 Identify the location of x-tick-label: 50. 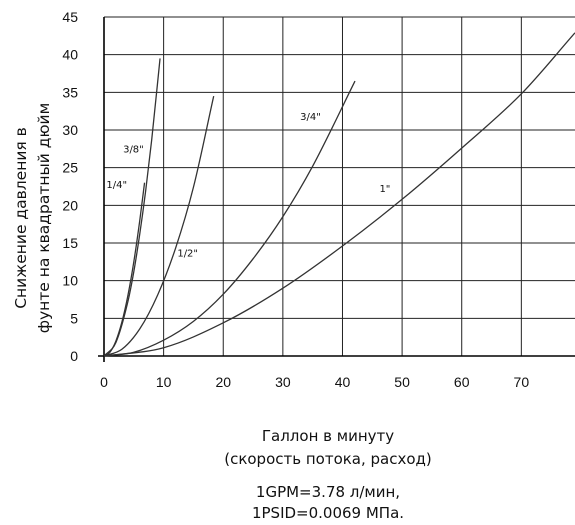
(402, 382).